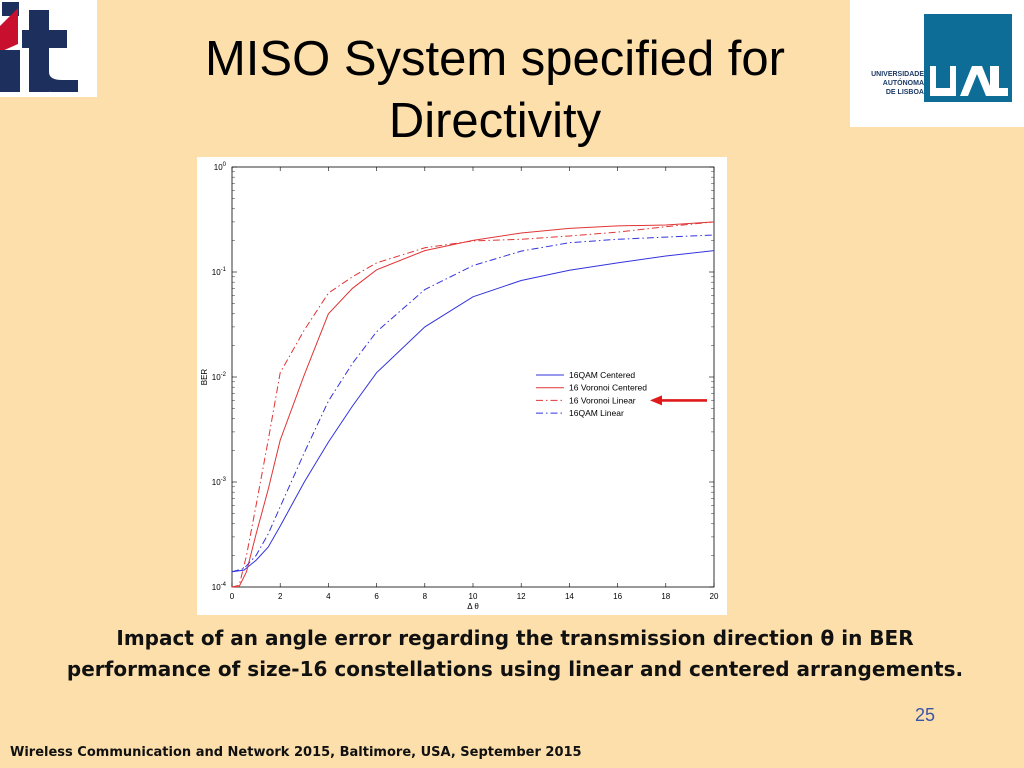 The image size is (1024, 768). What do you see at coordinates (925, 715) in the screenshot?
I see `page-number: 25` at bounding box center [925, 715].